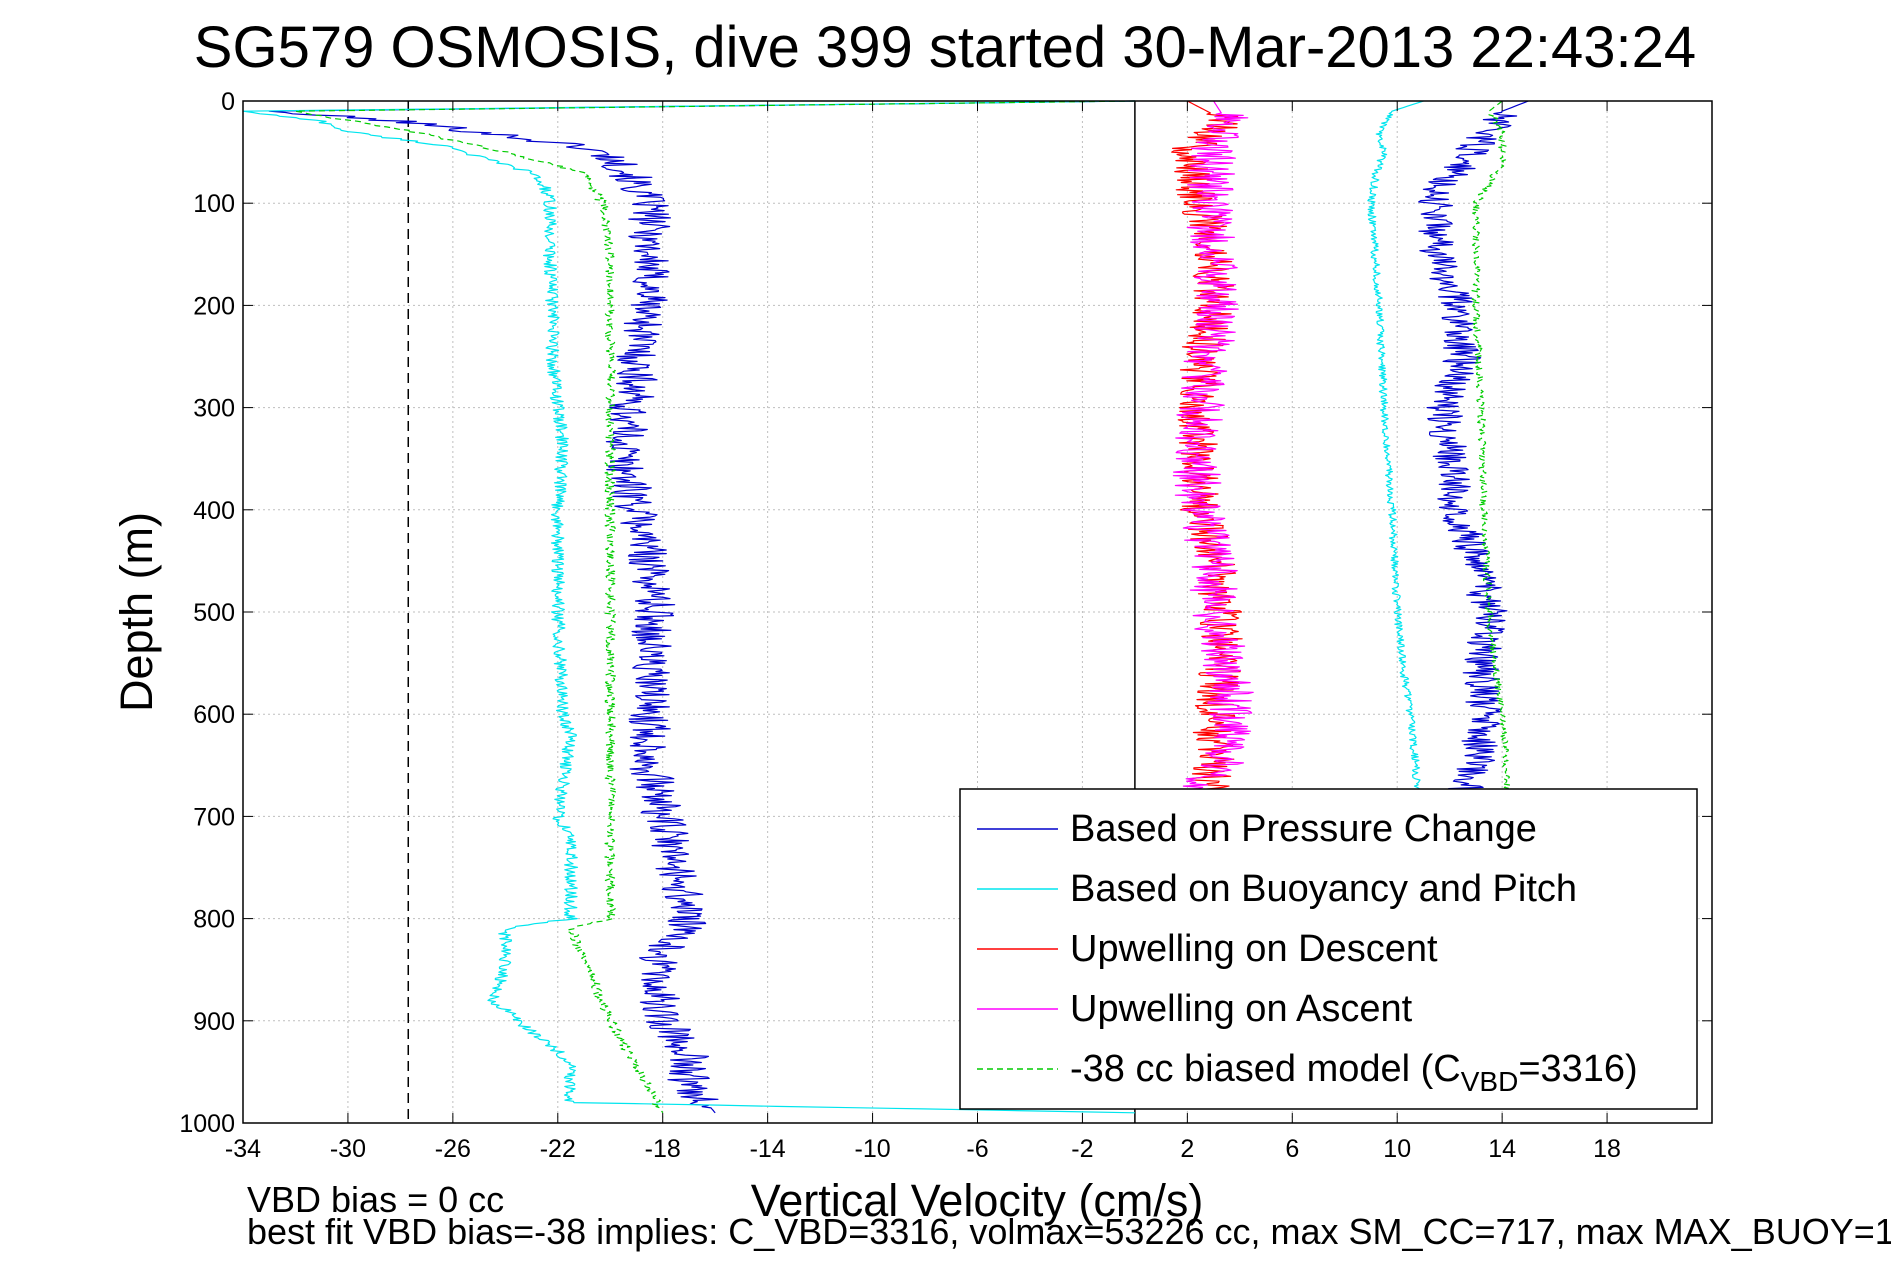 Image resolution: width=1891 pixels, height=1262 pixels. What do you see at coordinates (977, 1200) in the screenshot?
I see `x-axis-label: Vertical Velocity (cm/s)` at bounding box center [977, 1200].